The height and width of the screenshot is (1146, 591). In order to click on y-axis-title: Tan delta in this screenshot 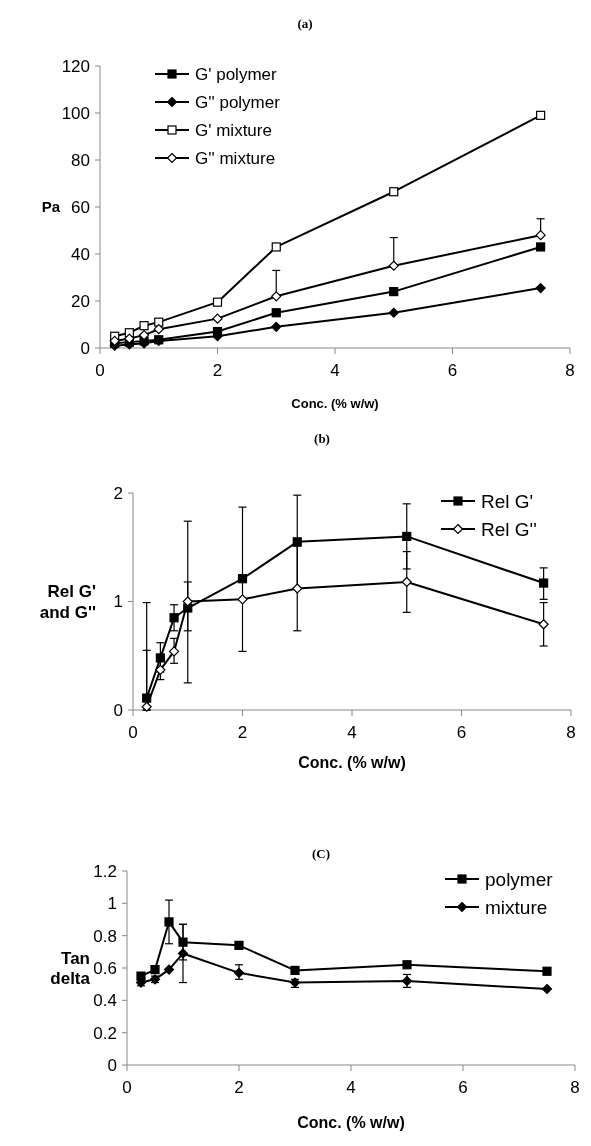, I will do `click(70, 968)`.